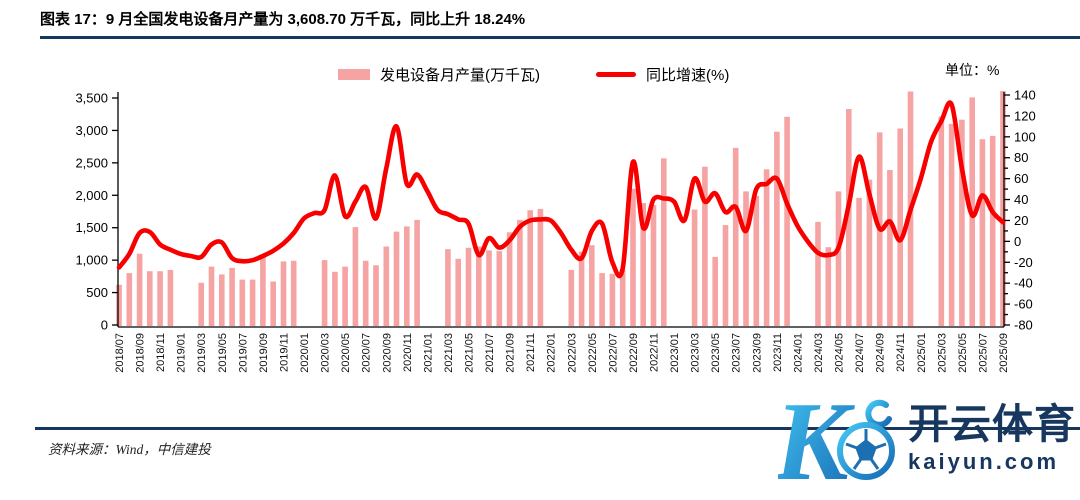 This screenshot has width=1080, height=500. Describe the element at coordinates (1017, 241) in the screenshot. I see `right-tick-0: 0` at that location.